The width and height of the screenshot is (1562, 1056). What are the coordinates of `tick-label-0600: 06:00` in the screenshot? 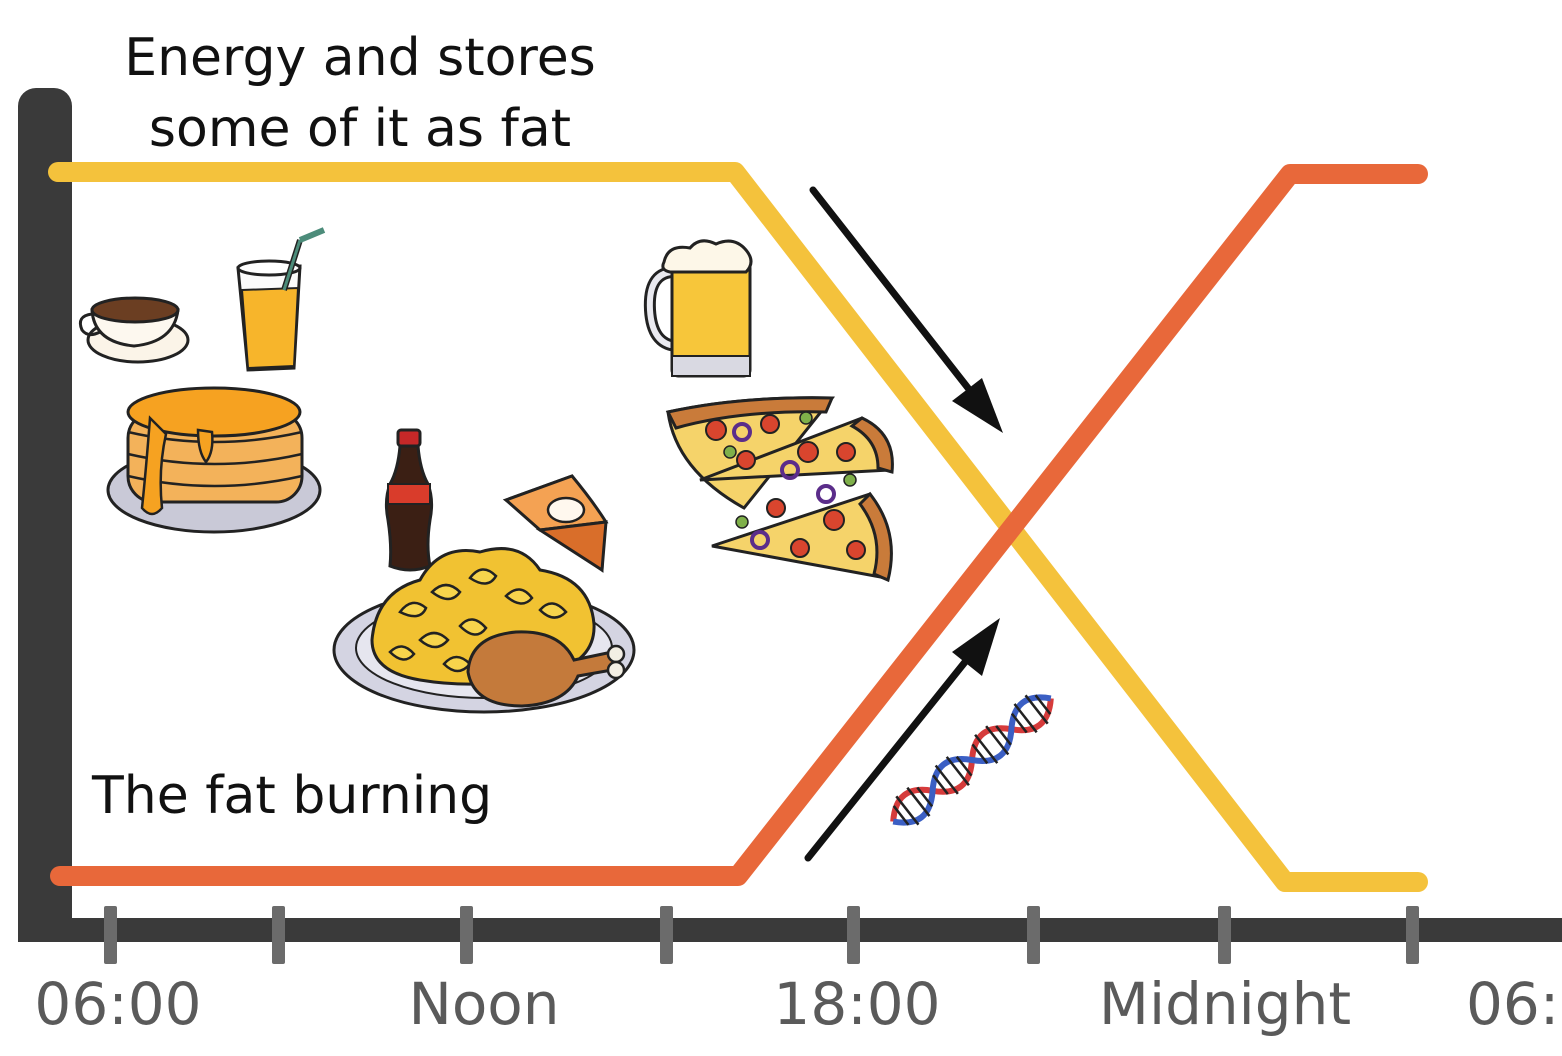 It's located at (117, 1004).